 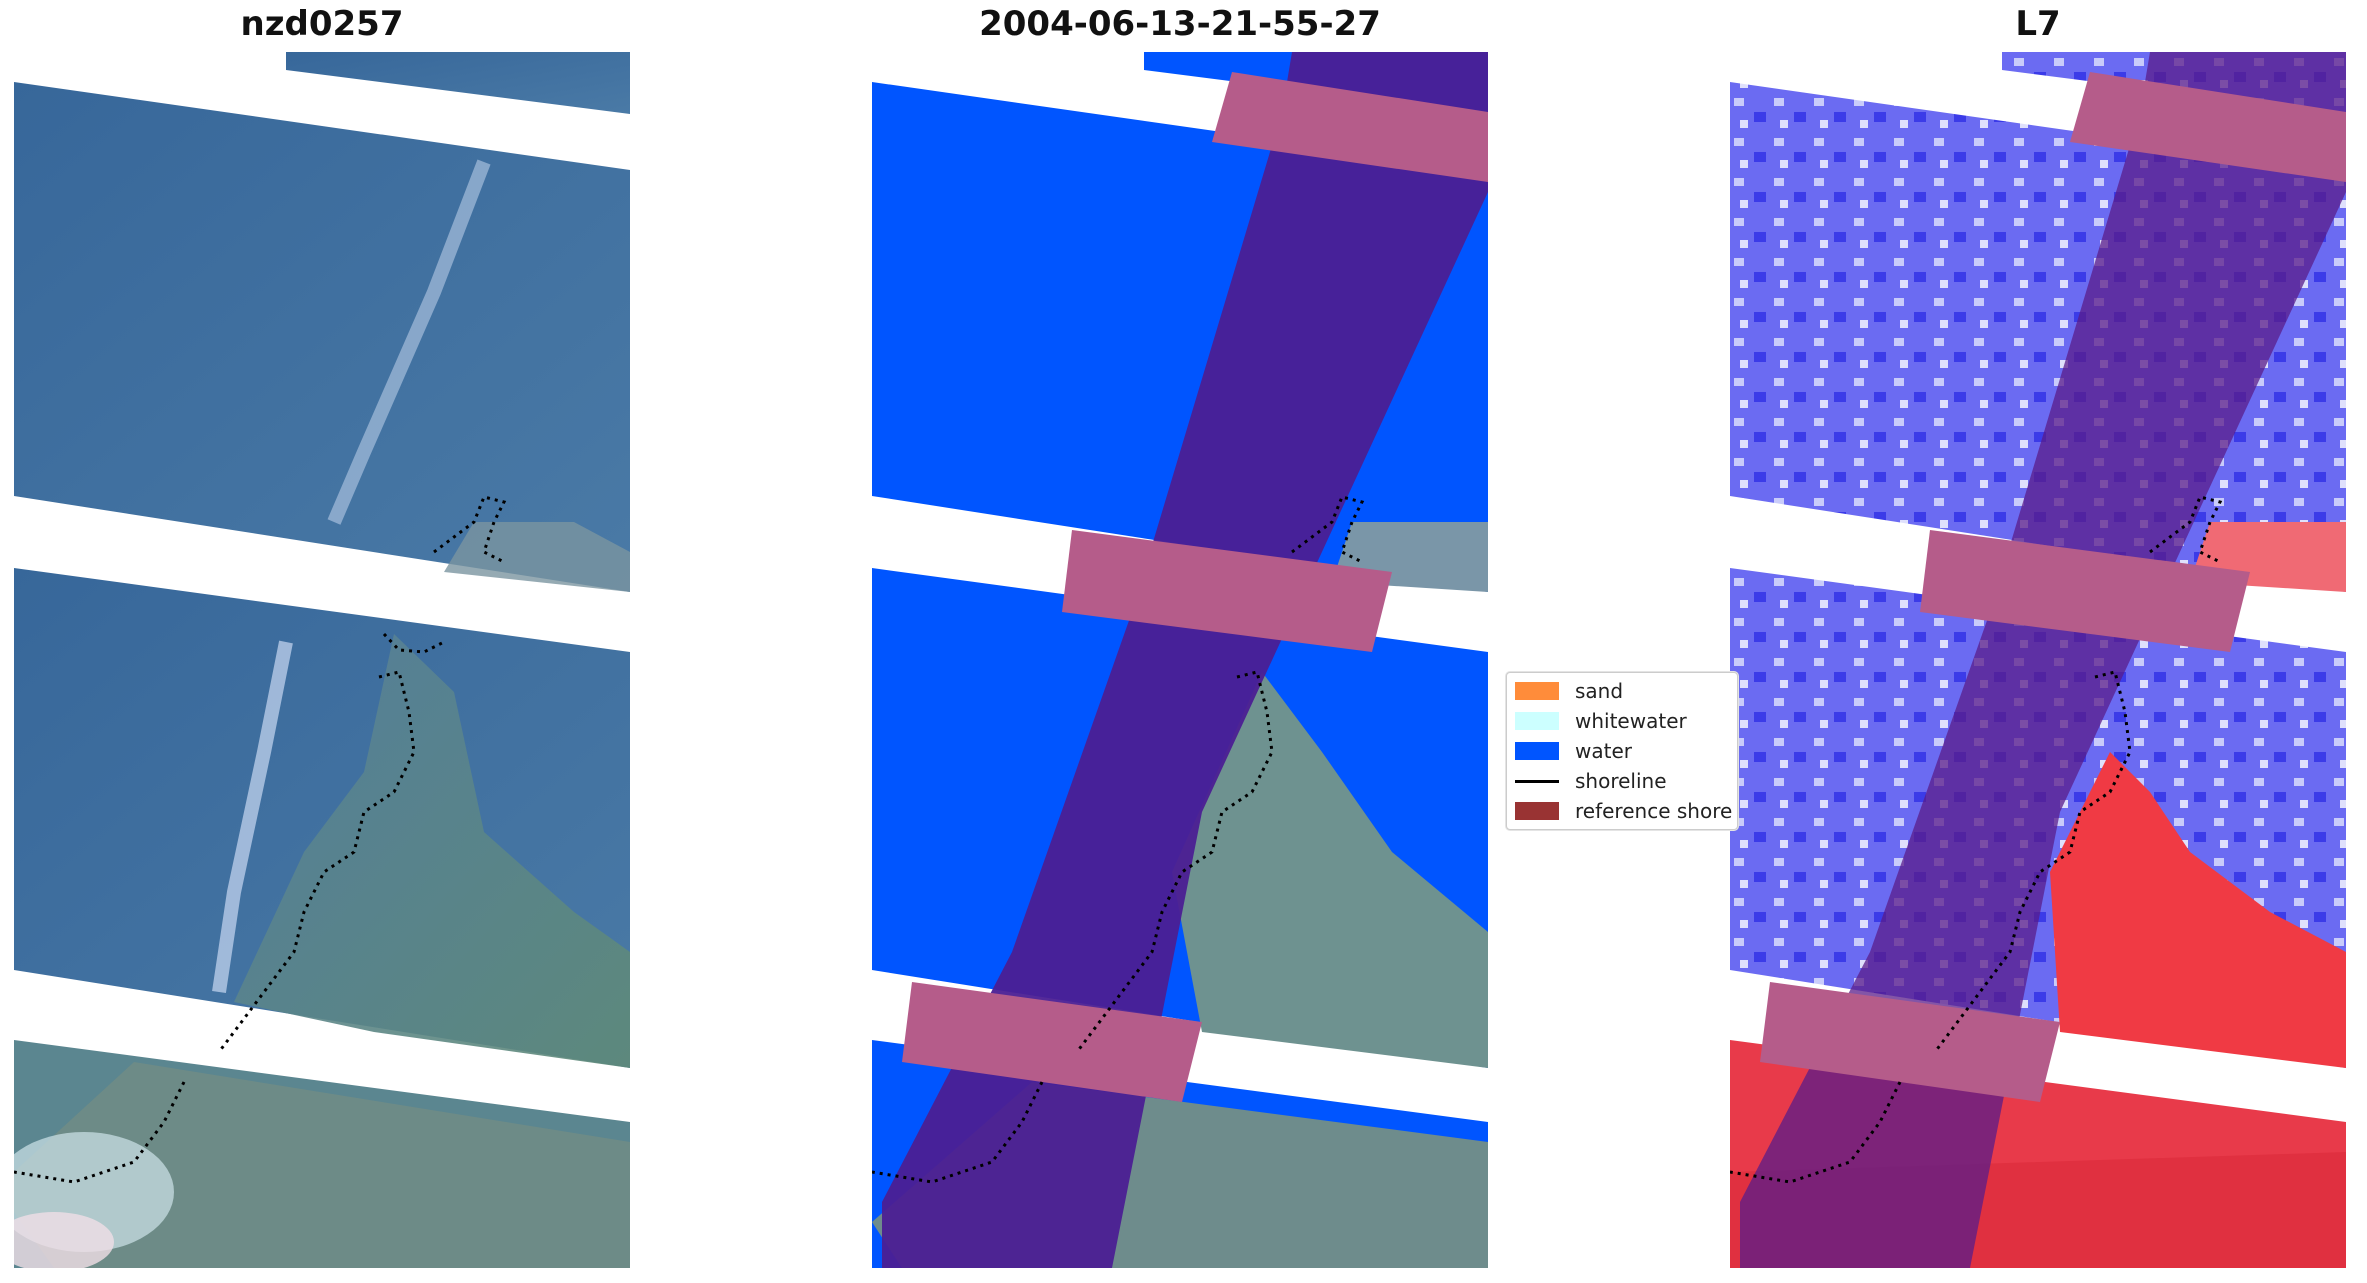 What do you see at coordinates (1537, 691) in the screenshot?
I see `legend-swatch-sand` at bounding box center [1537, 691].